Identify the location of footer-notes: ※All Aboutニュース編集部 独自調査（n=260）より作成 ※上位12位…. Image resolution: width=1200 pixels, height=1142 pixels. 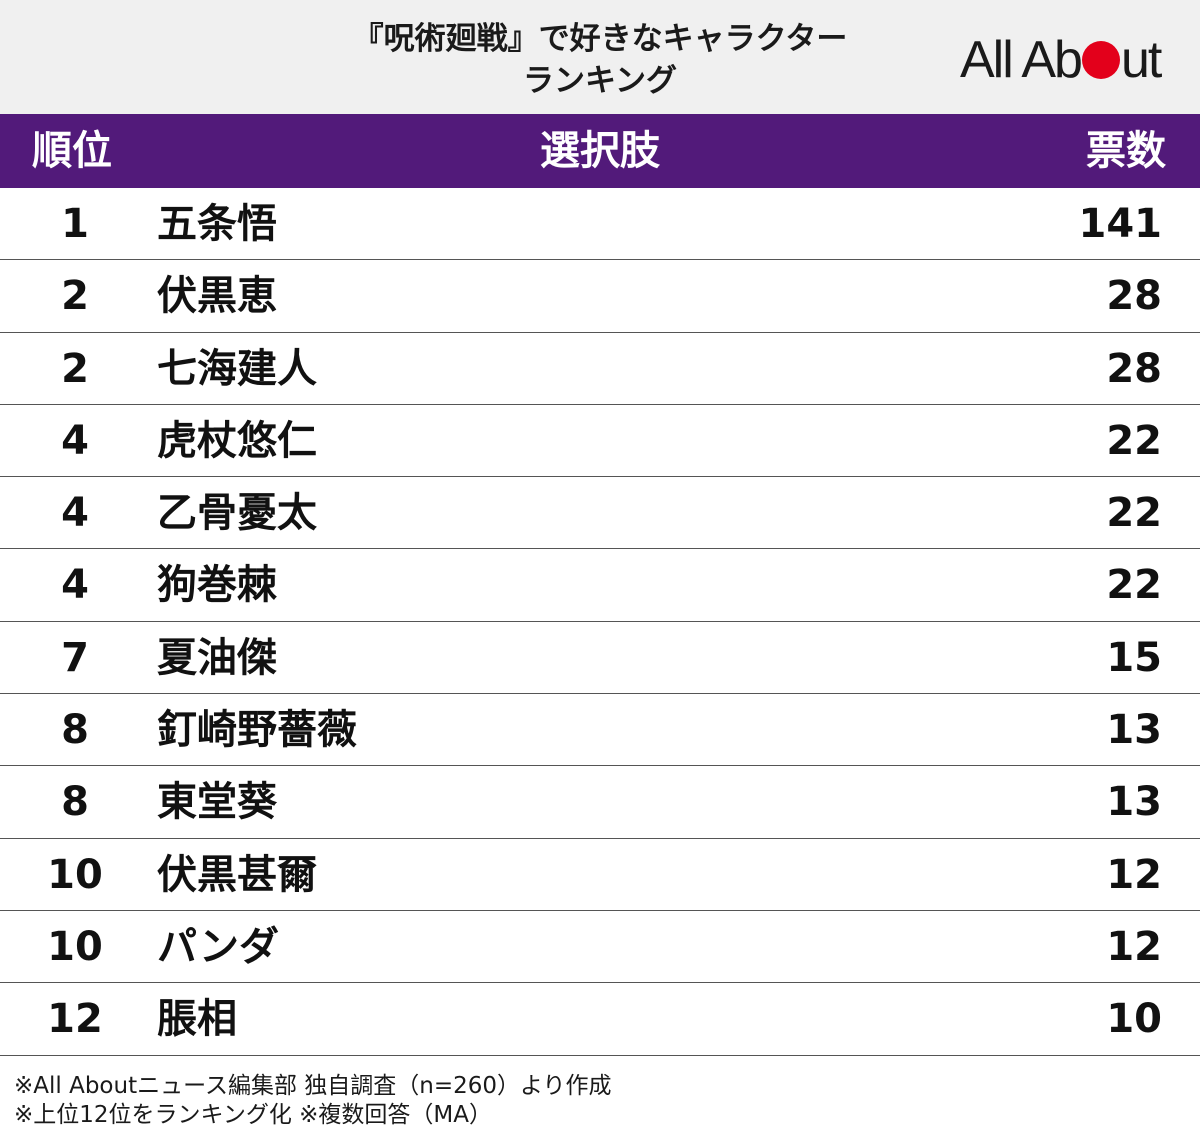
(313, 1101).